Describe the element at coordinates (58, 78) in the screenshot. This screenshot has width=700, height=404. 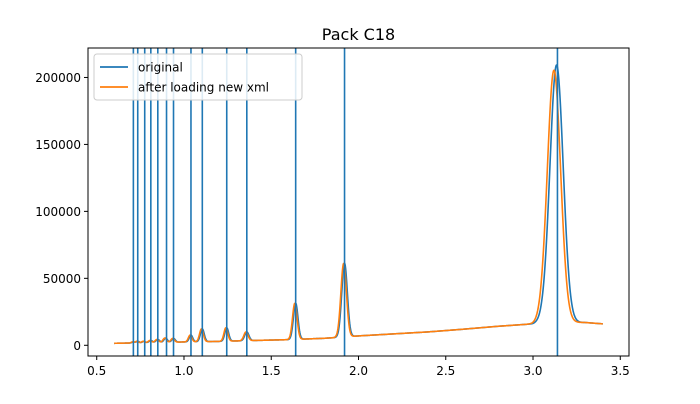
I see `y-tick-label: 200000` at that location.